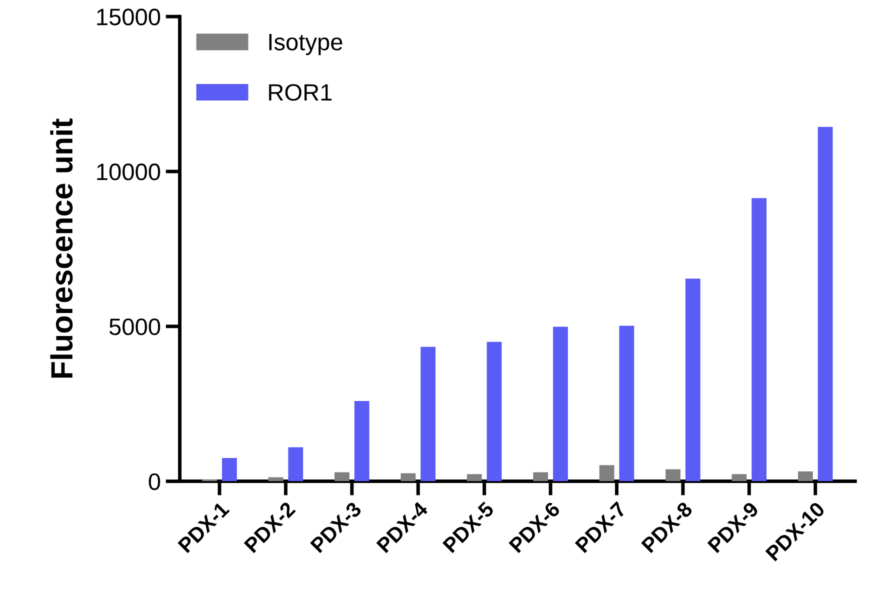 The width and height of the screenshot is (877, 592). I want to click on y-tick-label: 5000, so click(134, 327).